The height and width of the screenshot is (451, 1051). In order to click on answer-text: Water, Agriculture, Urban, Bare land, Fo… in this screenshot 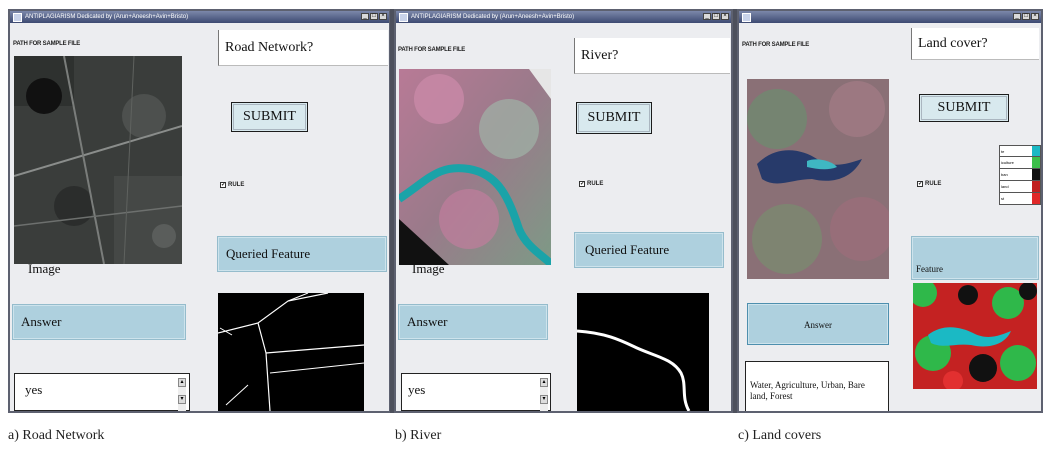, I will do `click(807, 390)`.